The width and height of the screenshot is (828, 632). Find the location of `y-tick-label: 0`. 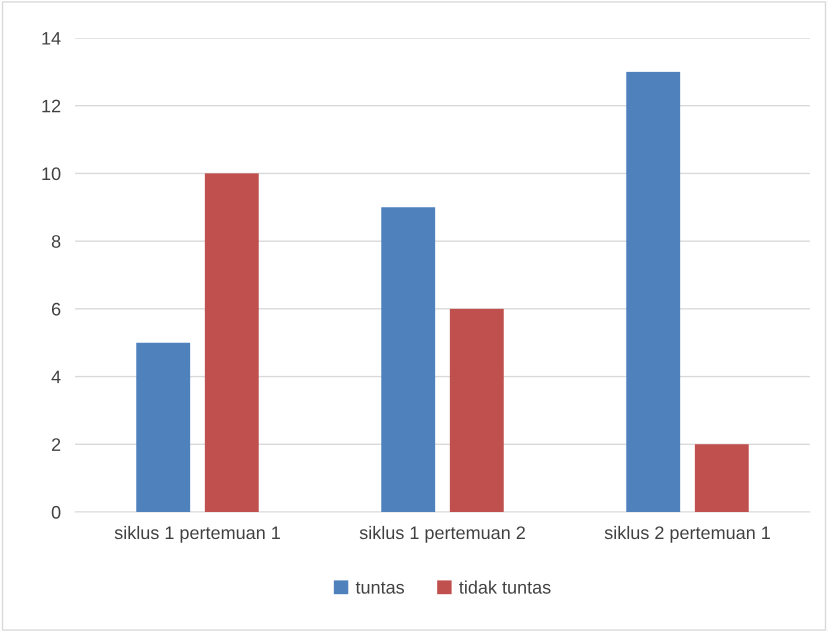

y-tick-label: 0 is located at coordinates (56, 512).